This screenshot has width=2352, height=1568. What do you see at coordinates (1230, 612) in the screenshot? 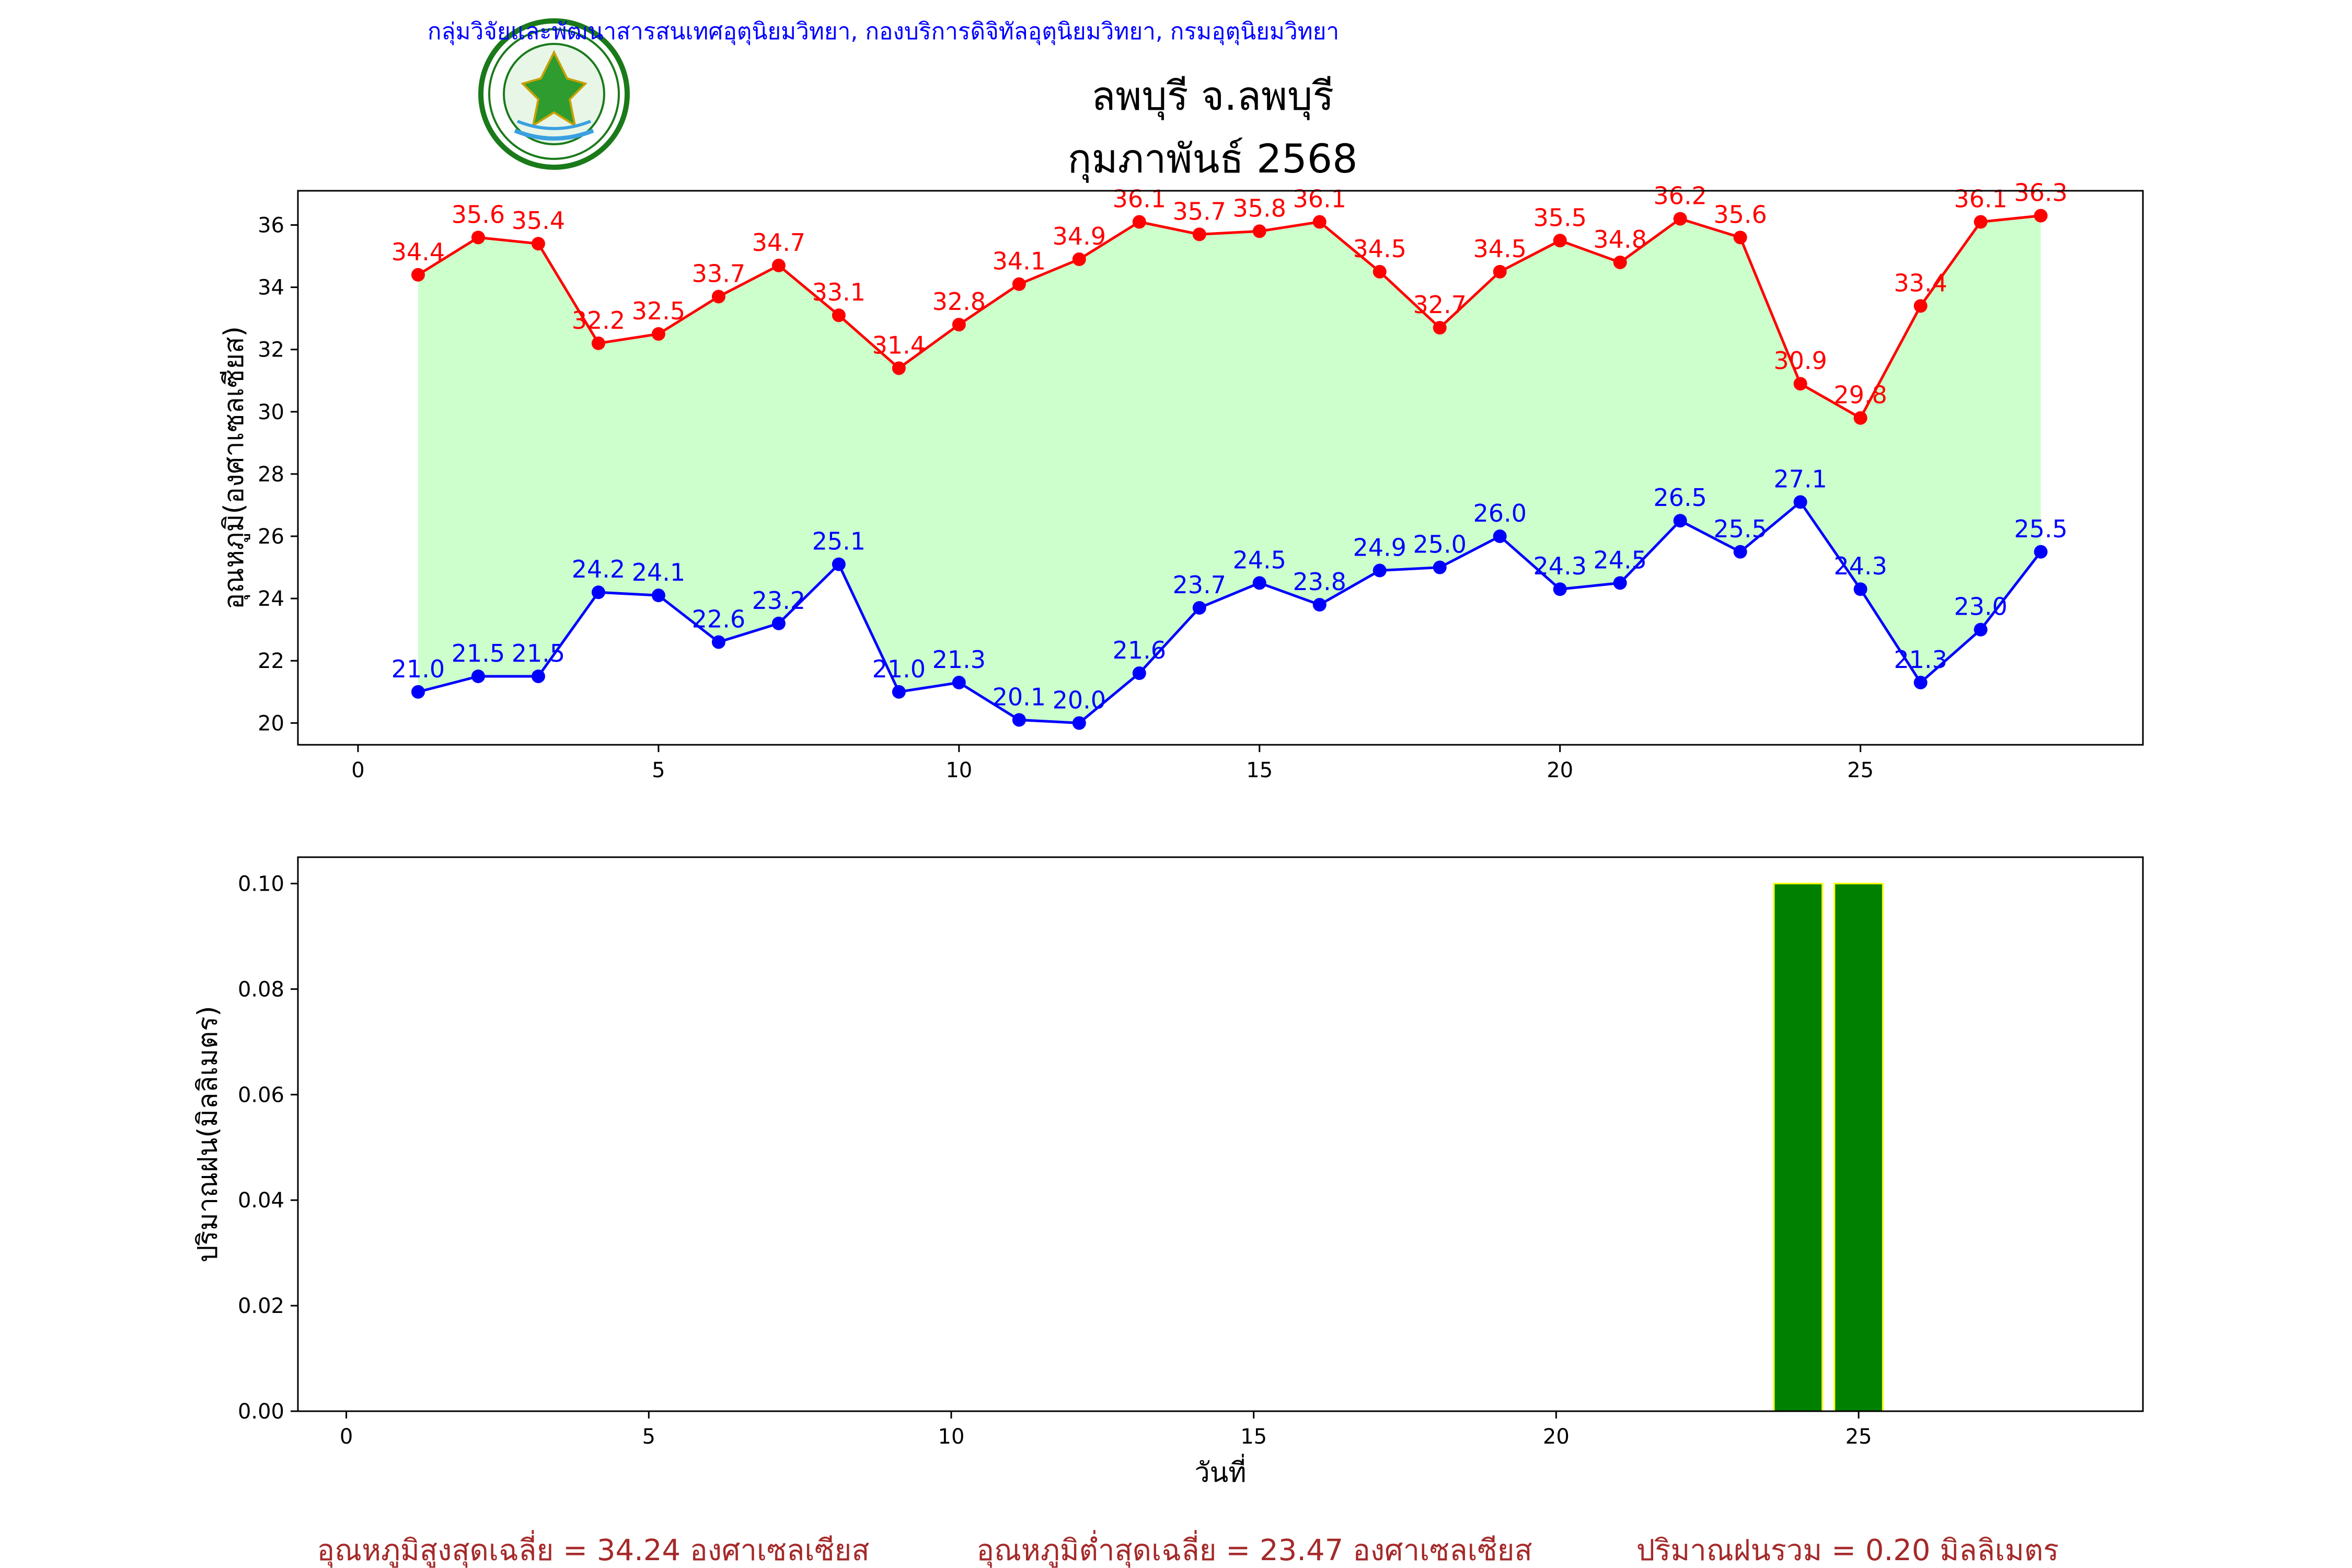
I see `min-temperature-line` at bounding box center [1230, 612].